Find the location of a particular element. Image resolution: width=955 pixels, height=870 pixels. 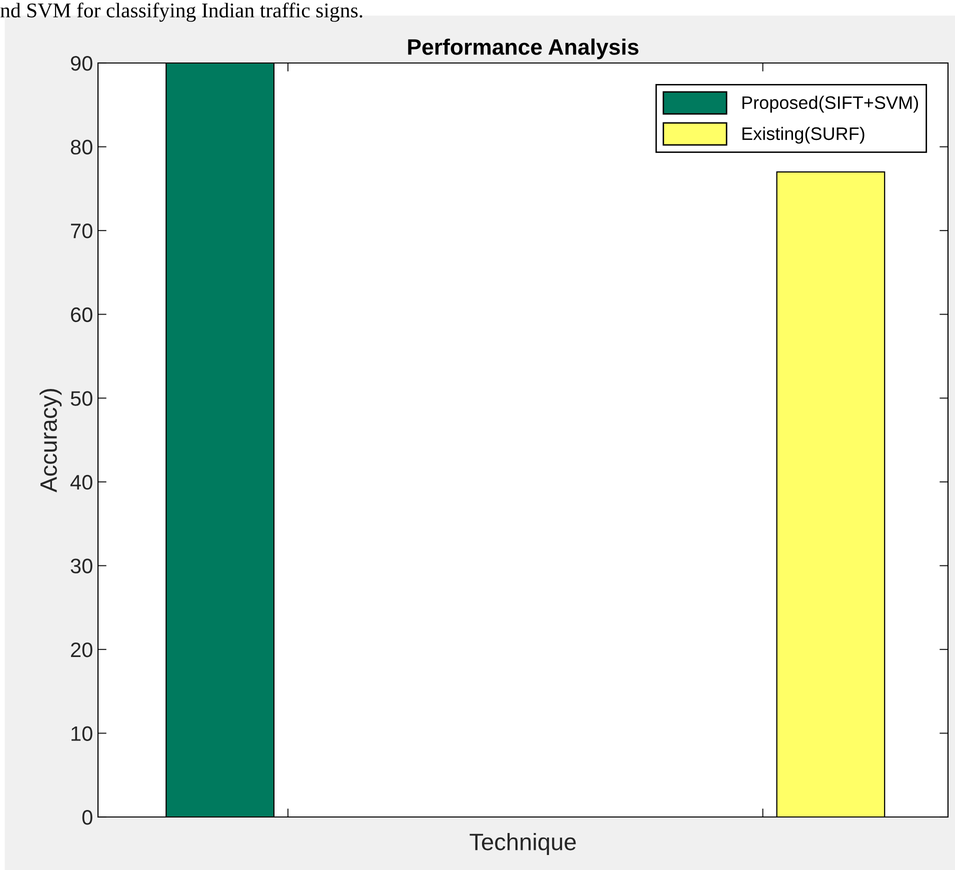

legend-label: Existing(SURF) is located at coordinates (803, 135).